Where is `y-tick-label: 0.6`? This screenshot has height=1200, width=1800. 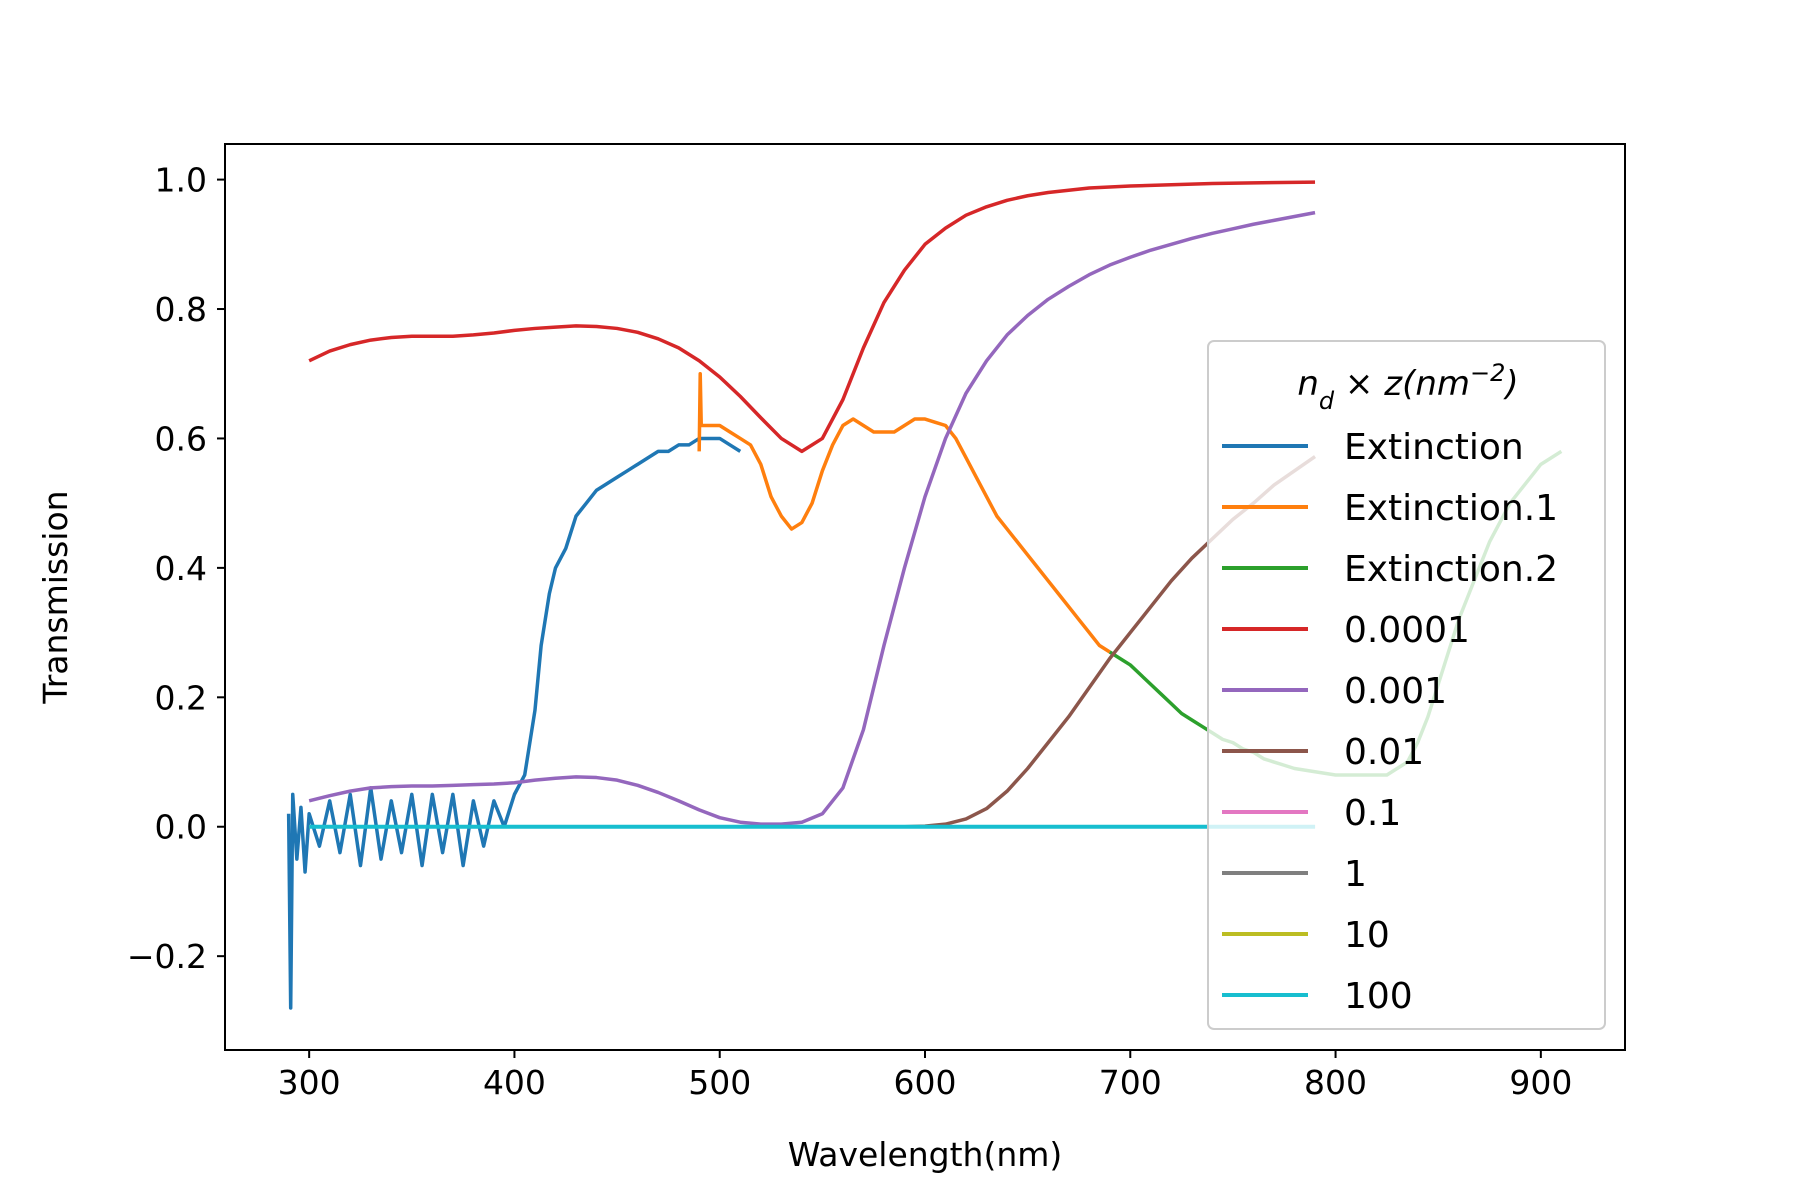
y-tick-label: 0.6 is located at coordinates (181, 438).